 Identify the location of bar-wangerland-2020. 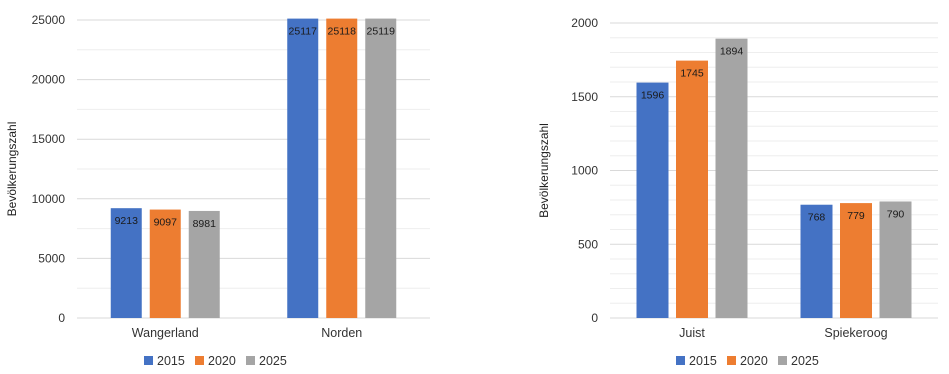
(165, 263).